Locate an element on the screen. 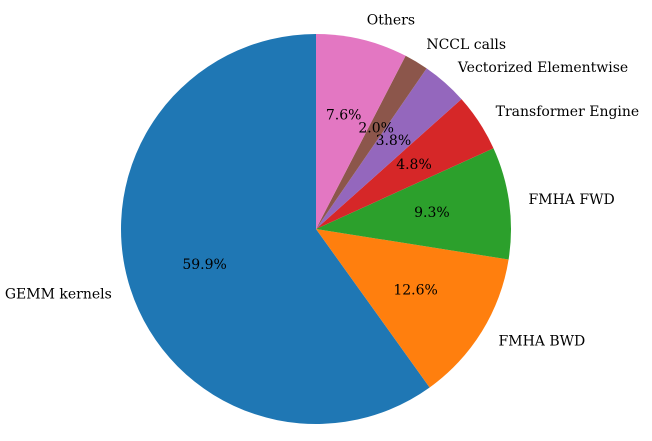 This screenshot has height=441, width=652. pie-slice-vectorized-elementwise is located at coordinates (389, 148).